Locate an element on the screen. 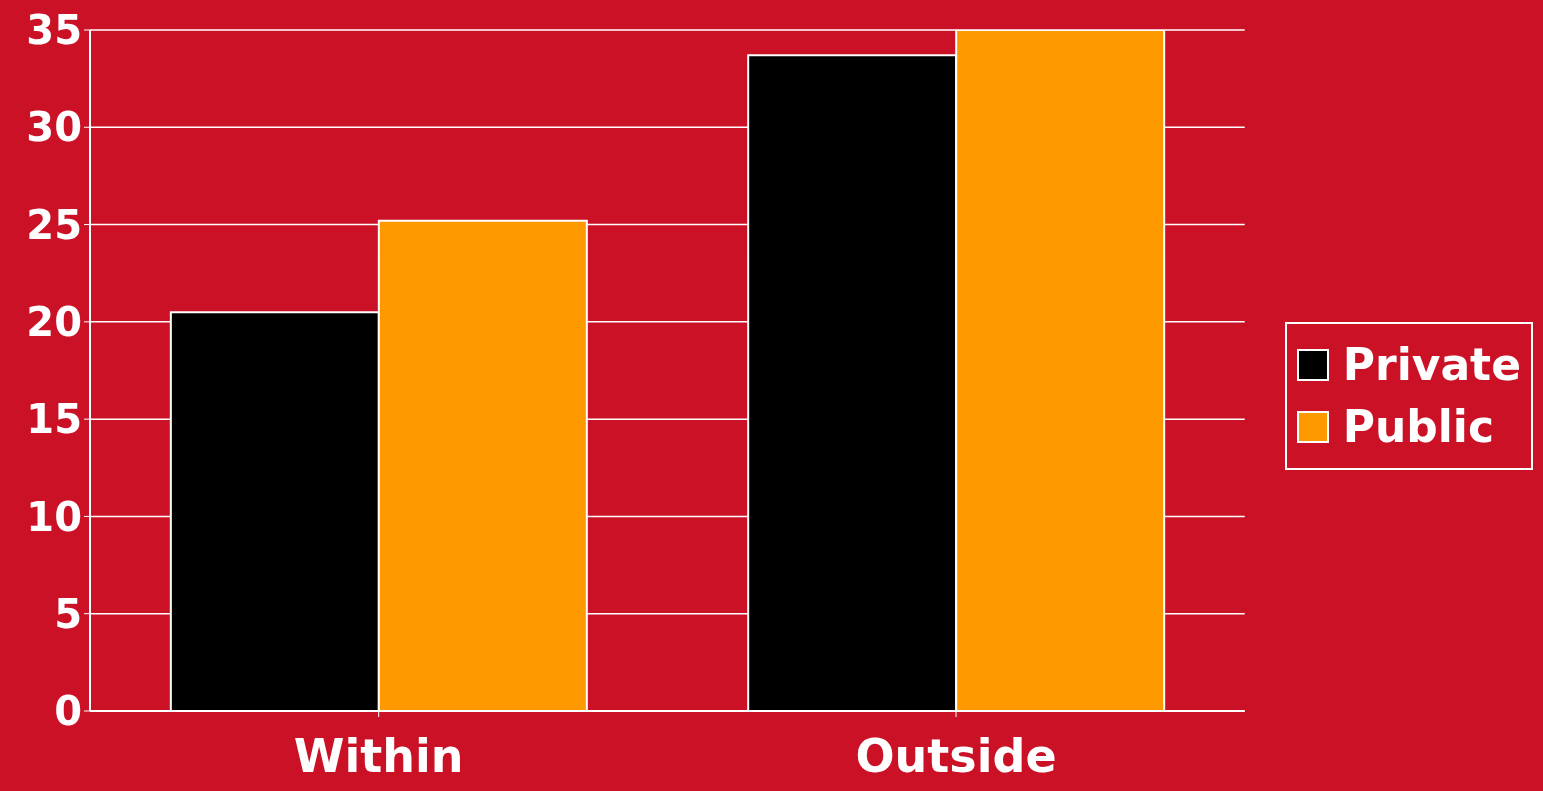 Image resolution: width=1543 pixels, height=791 pixels. legend-label: Private is located at coordinates (1431, 364).